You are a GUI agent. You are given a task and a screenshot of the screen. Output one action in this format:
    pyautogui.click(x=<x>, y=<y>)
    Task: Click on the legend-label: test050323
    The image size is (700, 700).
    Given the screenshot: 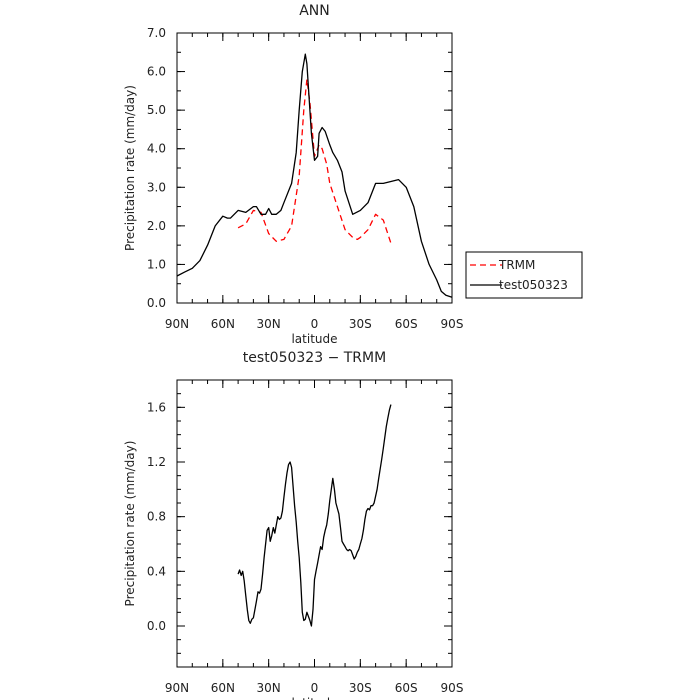 What is the action you would take?
    pyautogui.click(x=533, y=285)
    